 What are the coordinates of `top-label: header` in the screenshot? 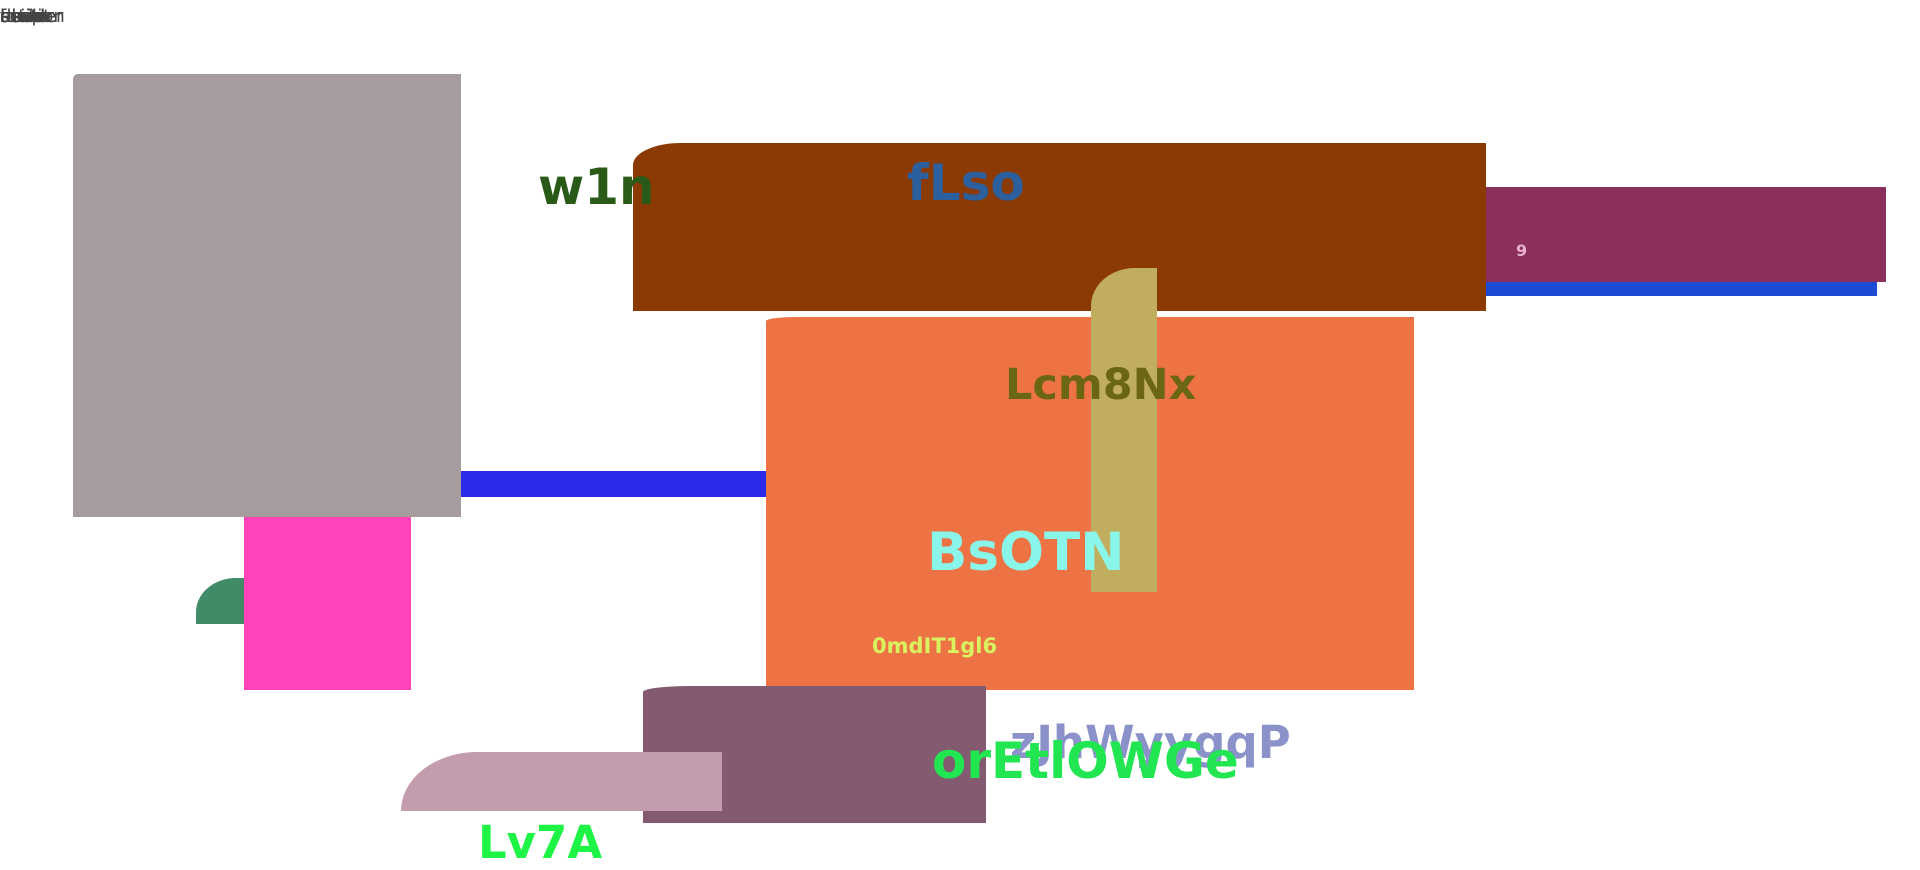 It's located at (32, 16).